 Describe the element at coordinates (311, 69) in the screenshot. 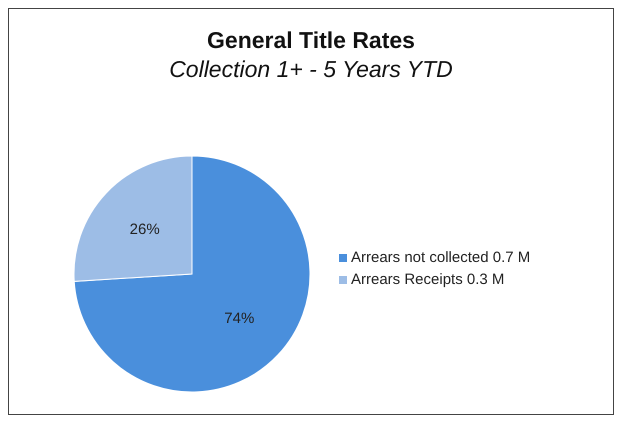

I see `chart-subtitle: Collection 1+ - 5 Years YTD` at that location.